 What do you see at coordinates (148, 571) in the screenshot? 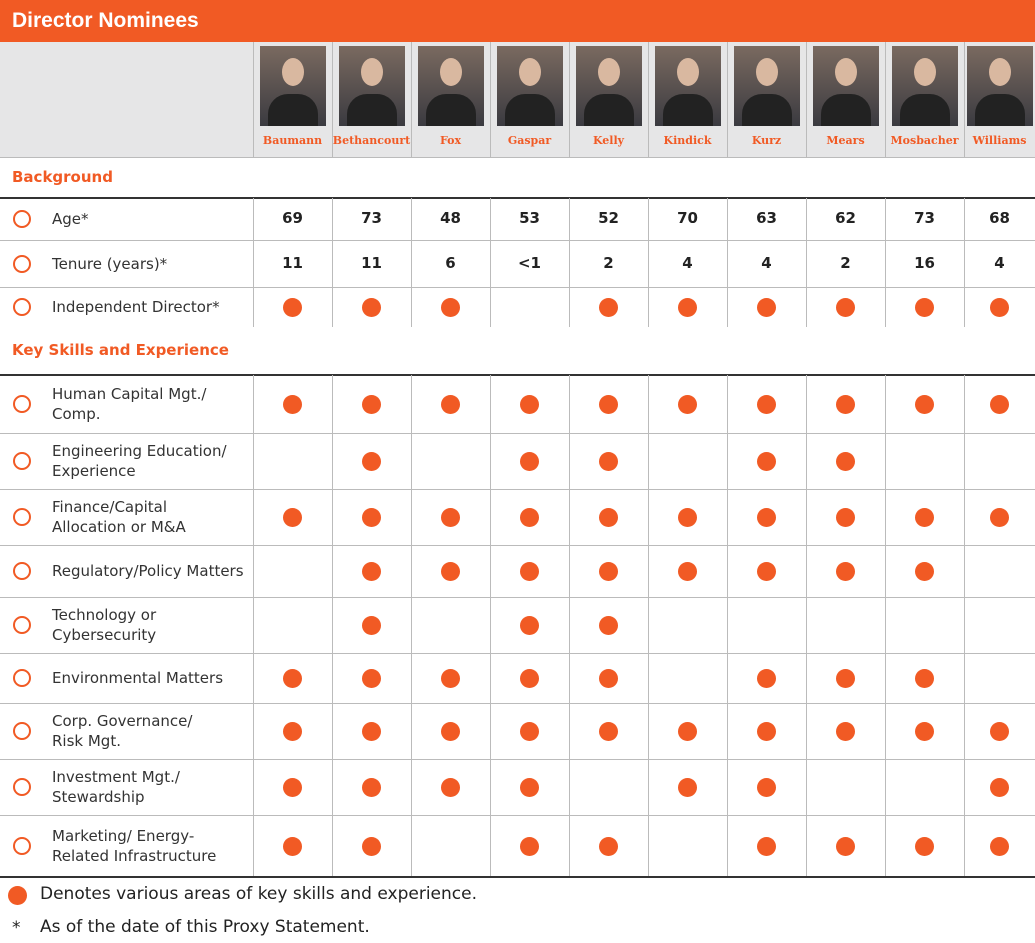
I see `label-line: Regulatory/Policy Matters` at bounding box center [148, 571].